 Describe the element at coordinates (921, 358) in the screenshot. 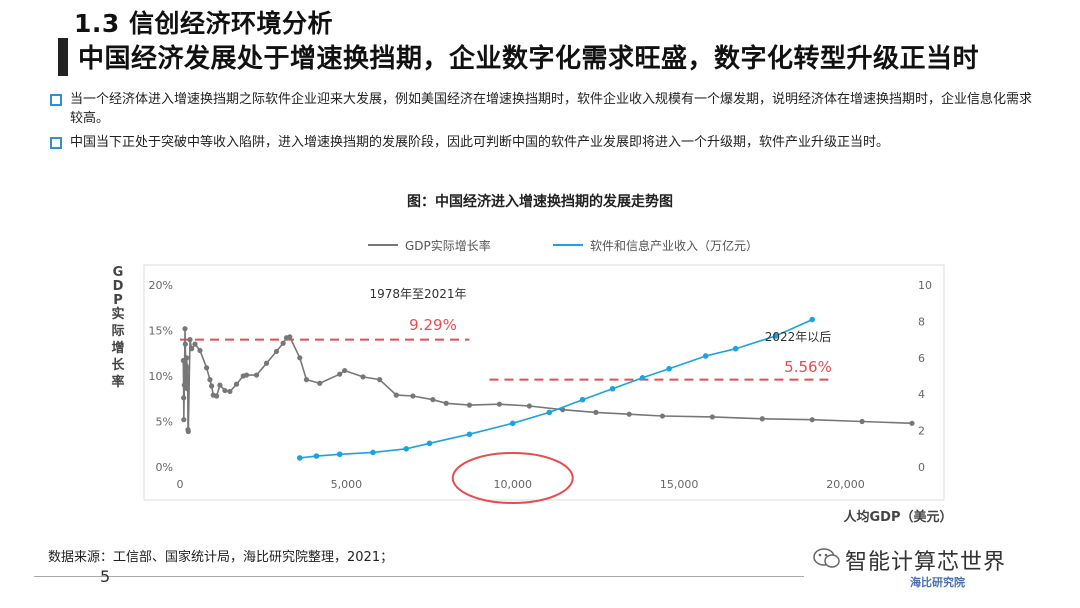

I see `y-right-tick-label: 6` at that location.